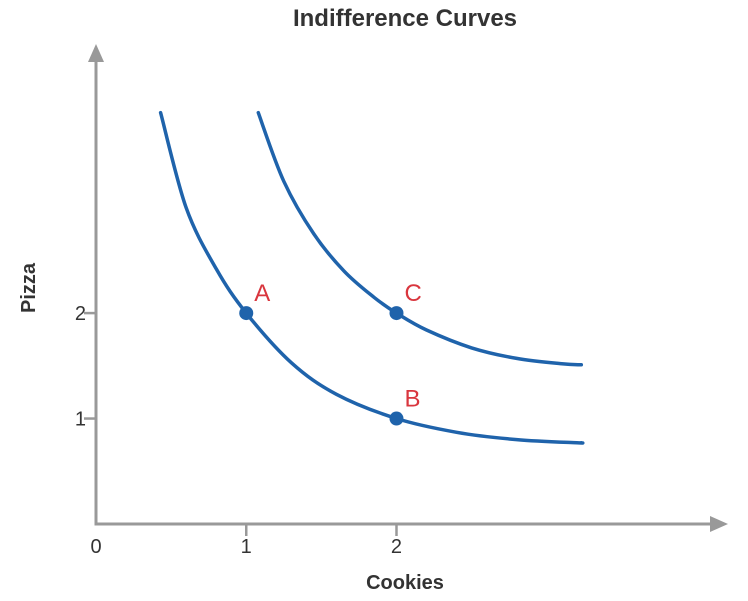 Image resolution: width=748 pixels, height=601 pixels. Describe the element at coordinates (246, 313) in the screenshot. I see `point-a` at that location.